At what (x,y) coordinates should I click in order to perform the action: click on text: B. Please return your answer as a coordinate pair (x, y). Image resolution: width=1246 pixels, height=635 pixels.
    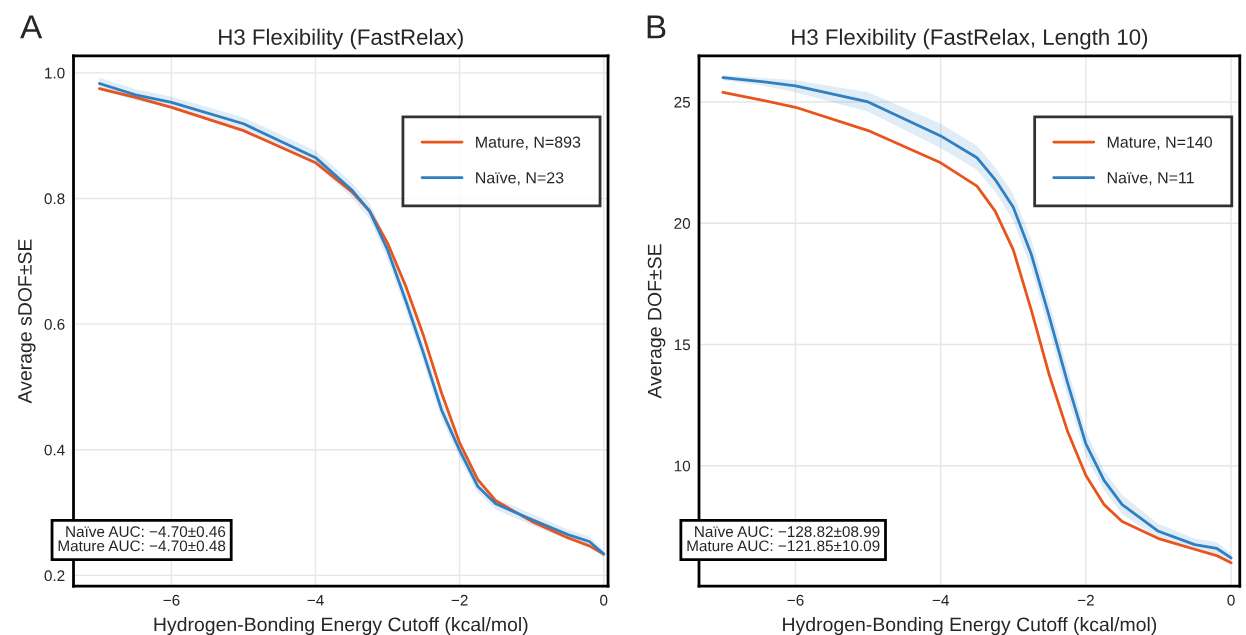
    Looking at the image, I should click on (656, 27).